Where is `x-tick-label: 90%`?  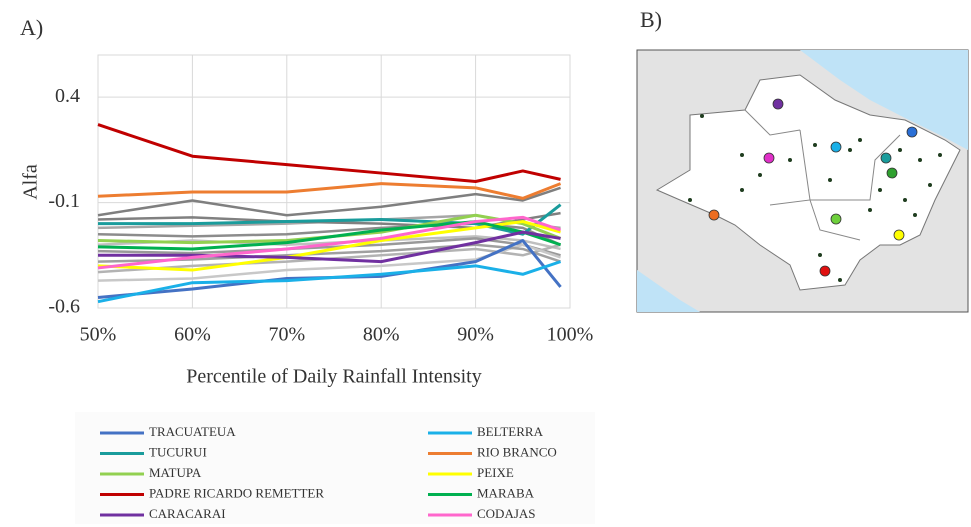 x-tick-label: 90% is located at coordinates (475, 335).